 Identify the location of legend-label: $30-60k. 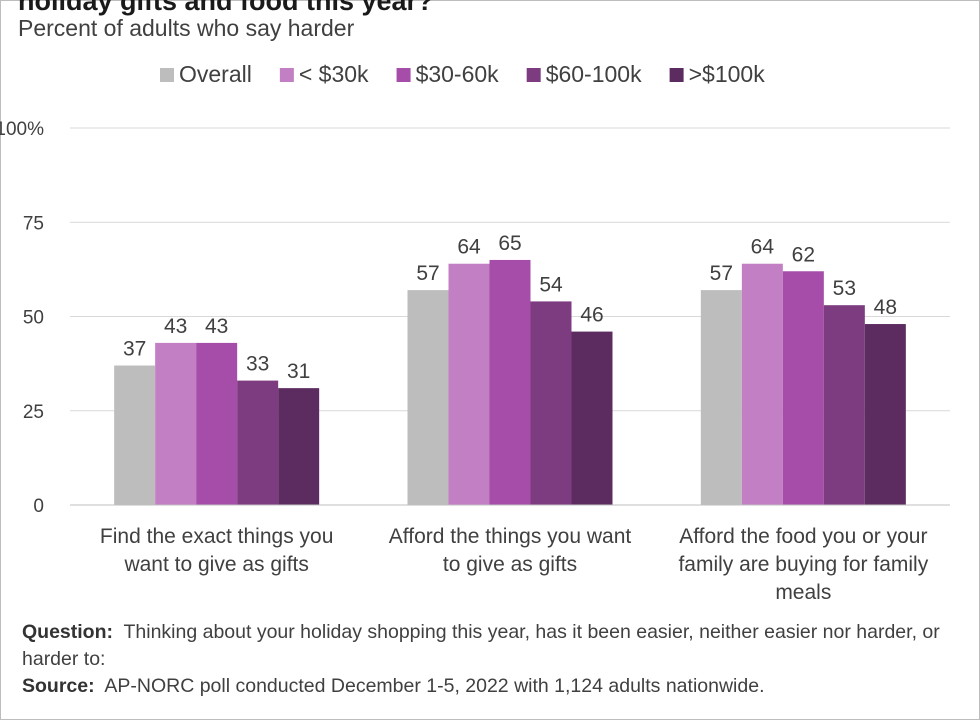
(458, 74).